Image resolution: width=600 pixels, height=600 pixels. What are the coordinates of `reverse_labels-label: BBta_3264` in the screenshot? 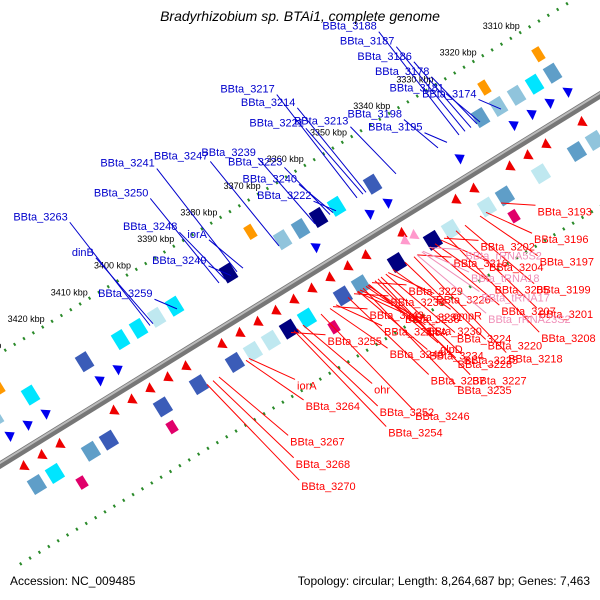 It's located at (333, 407).